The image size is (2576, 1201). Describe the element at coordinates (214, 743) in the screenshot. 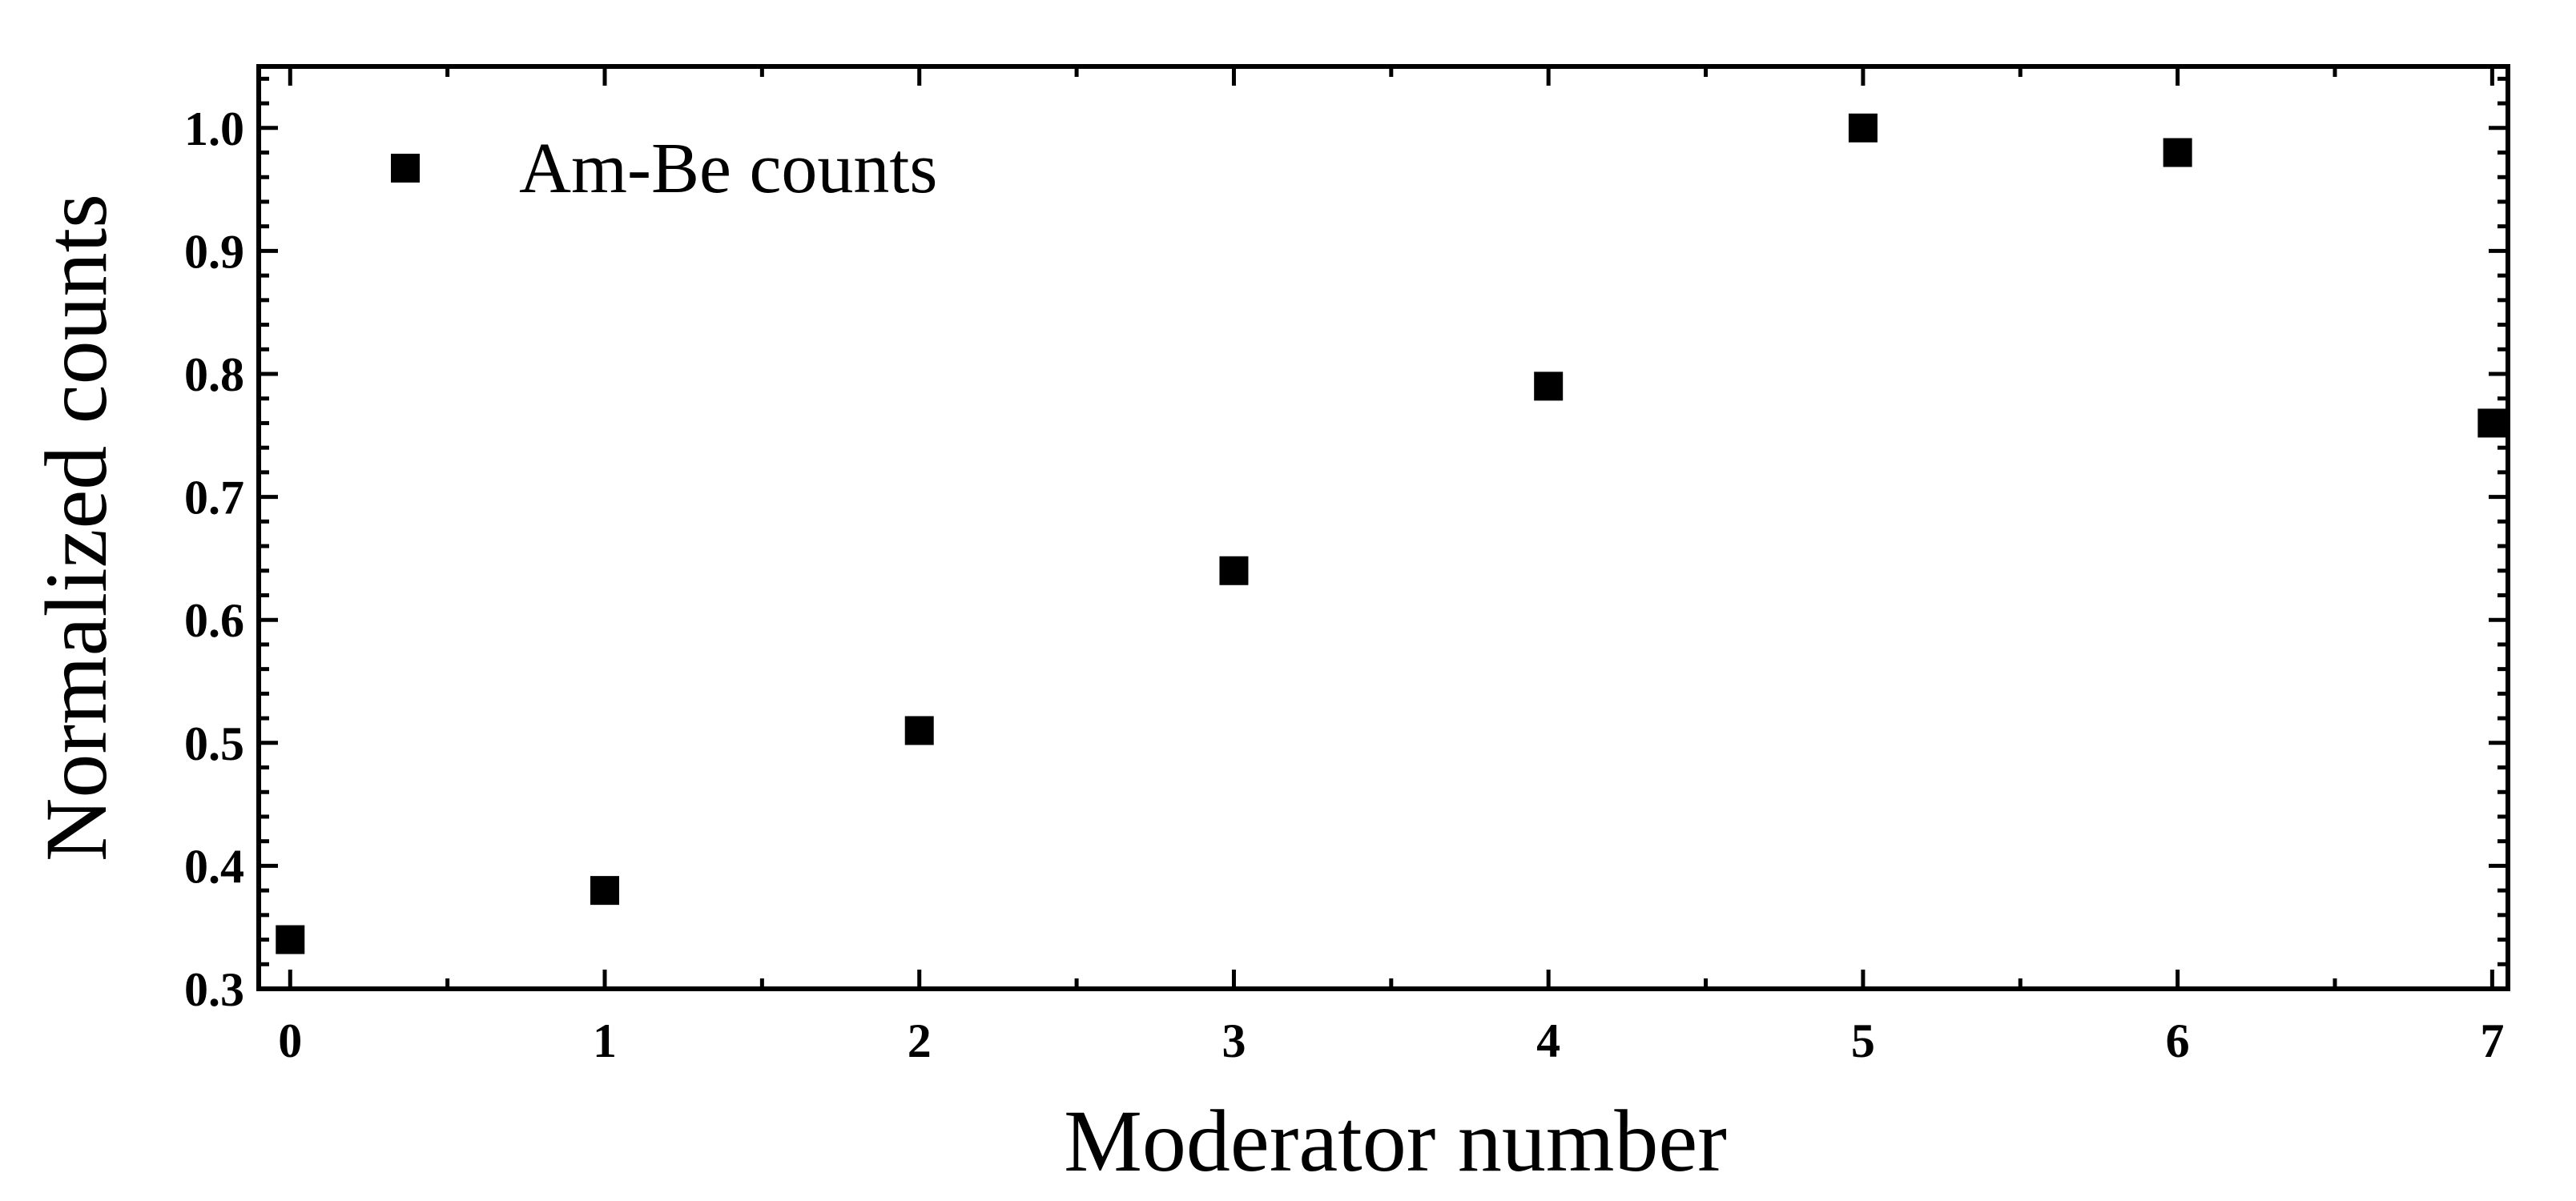

I see `y-tick-label: 0.5` at that location.